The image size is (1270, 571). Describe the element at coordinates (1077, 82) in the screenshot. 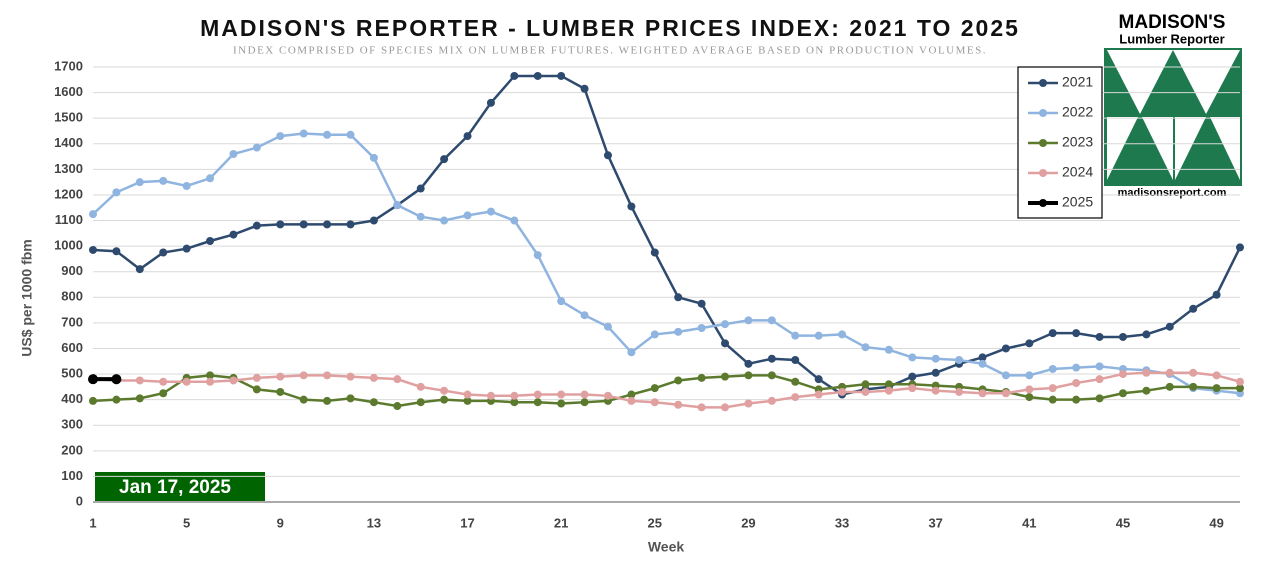

I see `legend-label: 2021` at that location.